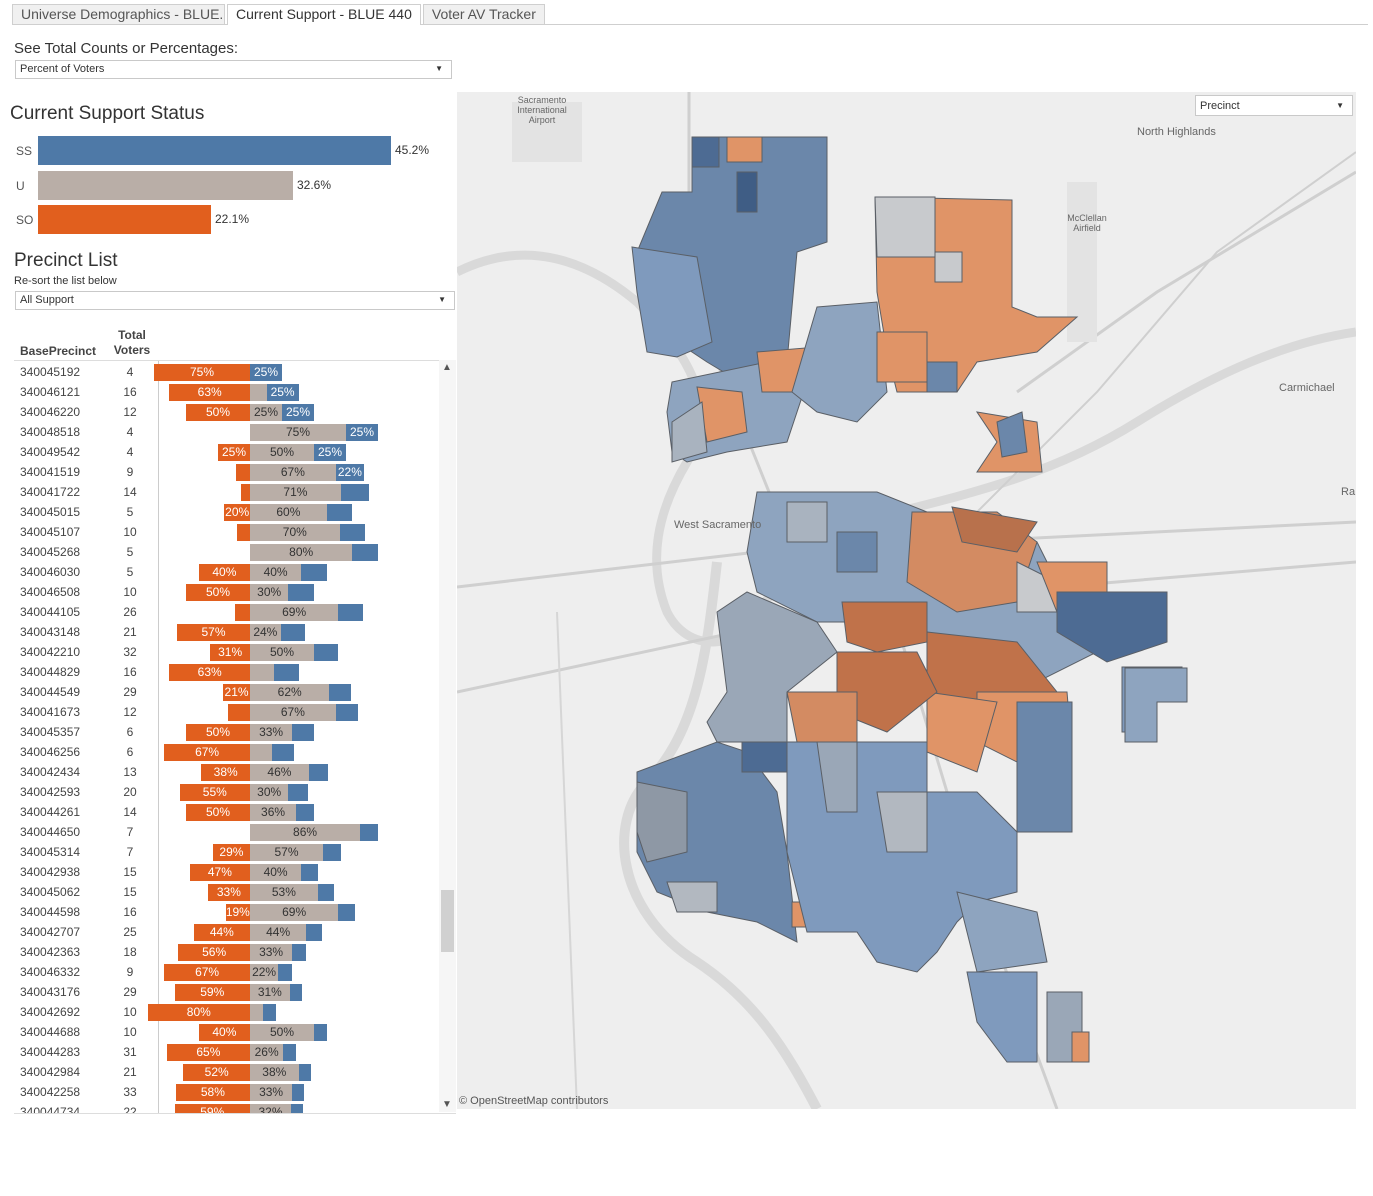  What do you see at coordinates (293, 472) in the screenshot?
I see `support-segment-u: 67%` at bounding box center [293, 472].